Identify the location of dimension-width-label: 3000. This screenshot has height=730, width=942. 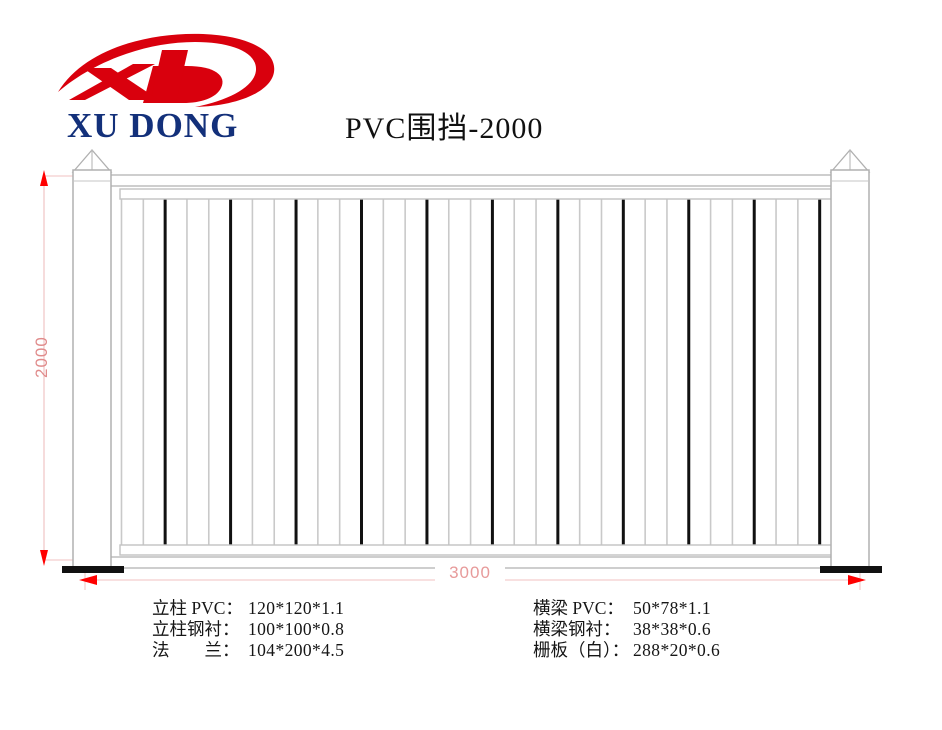
(470, 573).